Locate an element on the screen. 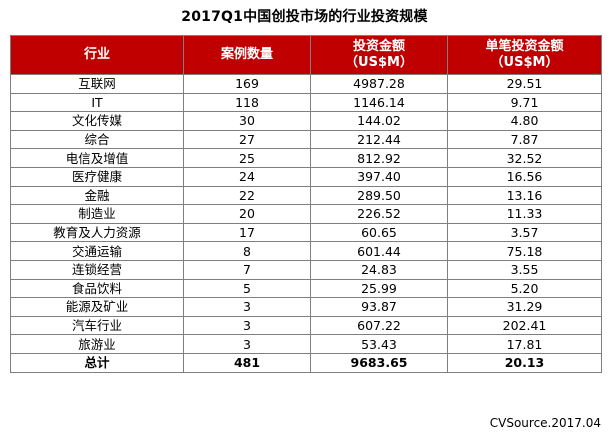  industry-cell: 金融 is located at coordinates (97, 195).